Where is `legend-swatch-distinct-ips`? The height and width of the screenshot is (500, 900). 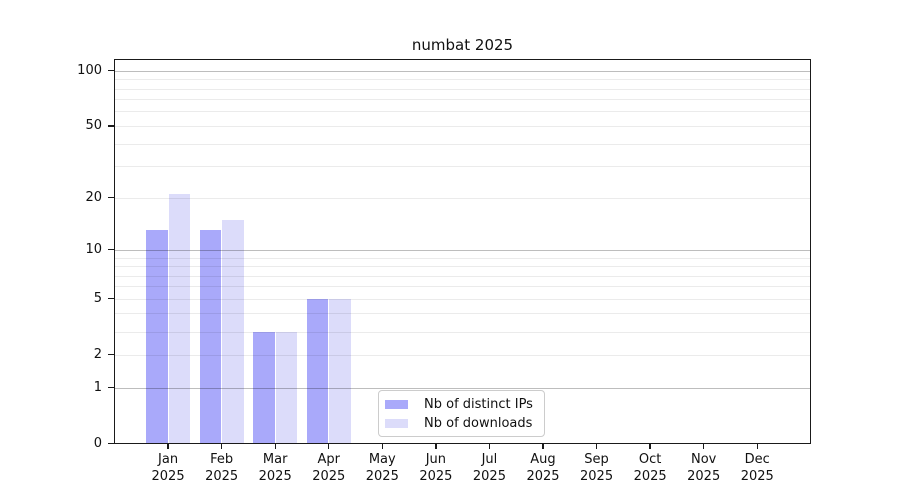 legend-swatch-distinct-ips is located at coordinates (396, 404).